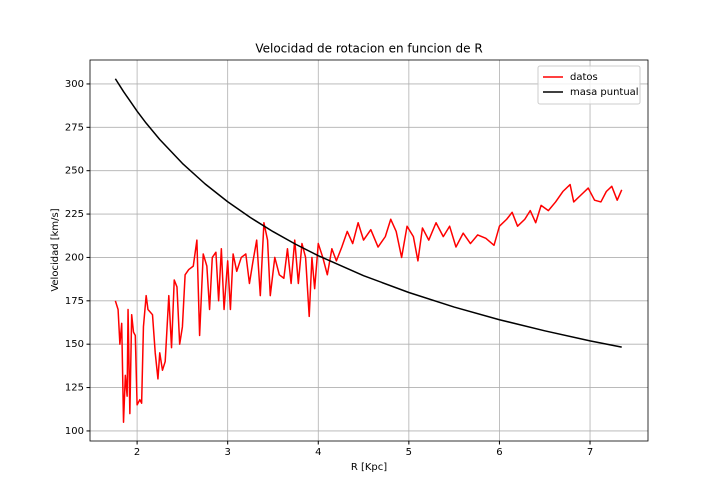  What do you see at coordinates (74, 214) in the screenshot?
I see `y-tick-label: 225` at bounding box center [74, 214].